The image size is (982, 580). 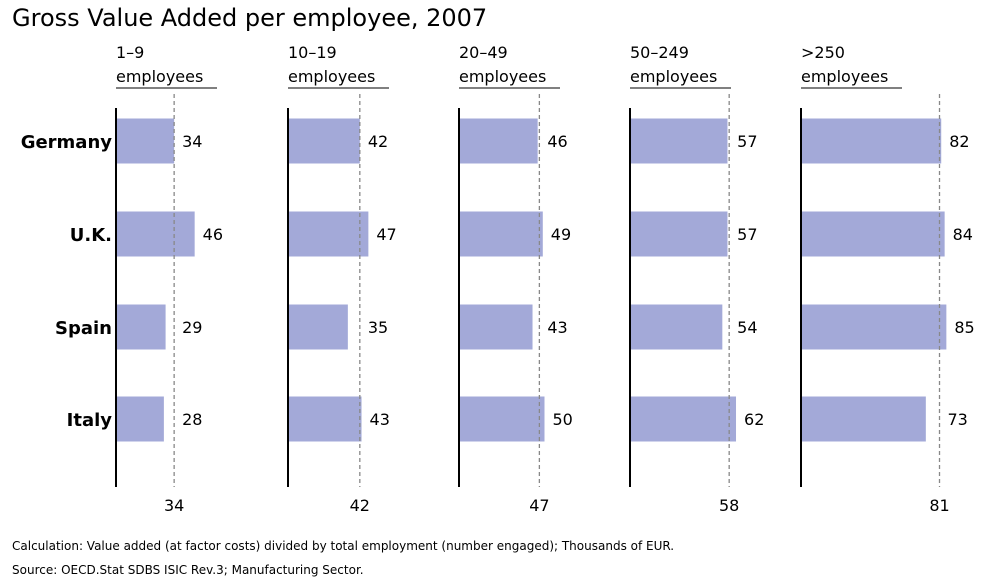 I want to click on country-label-italy: Italy, so click(x=90, y=420).